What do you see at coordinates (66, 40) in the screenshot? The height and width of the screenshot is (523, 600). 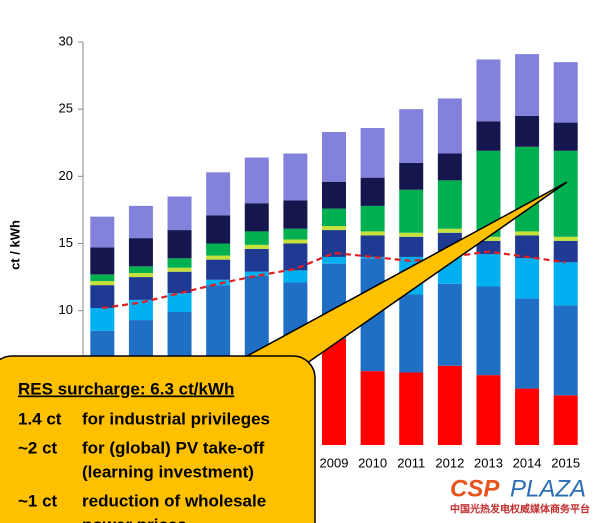 I see `y-tick-label: 30` at bounding box center [66, 40].